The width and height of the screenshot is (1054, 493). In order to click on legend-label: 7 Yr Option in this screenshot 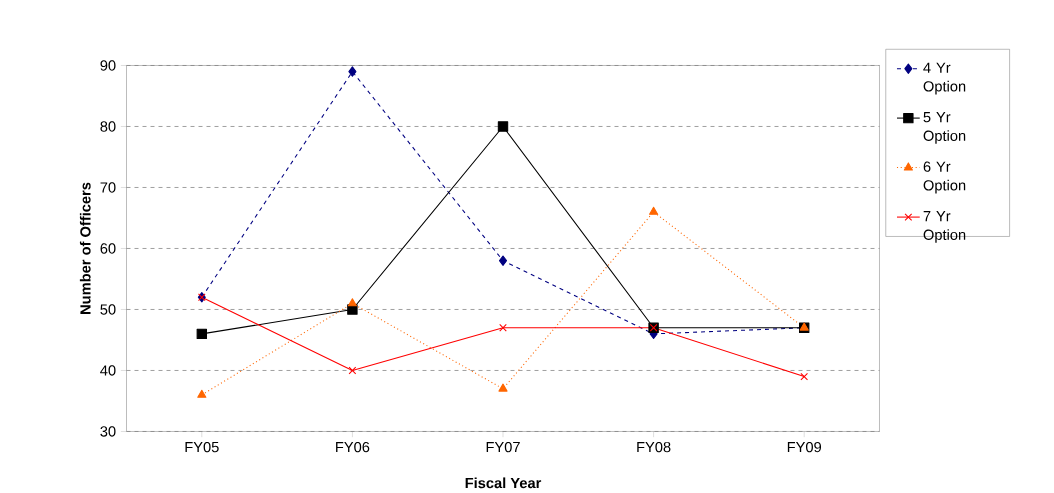, I will do `click(944, 227)`.